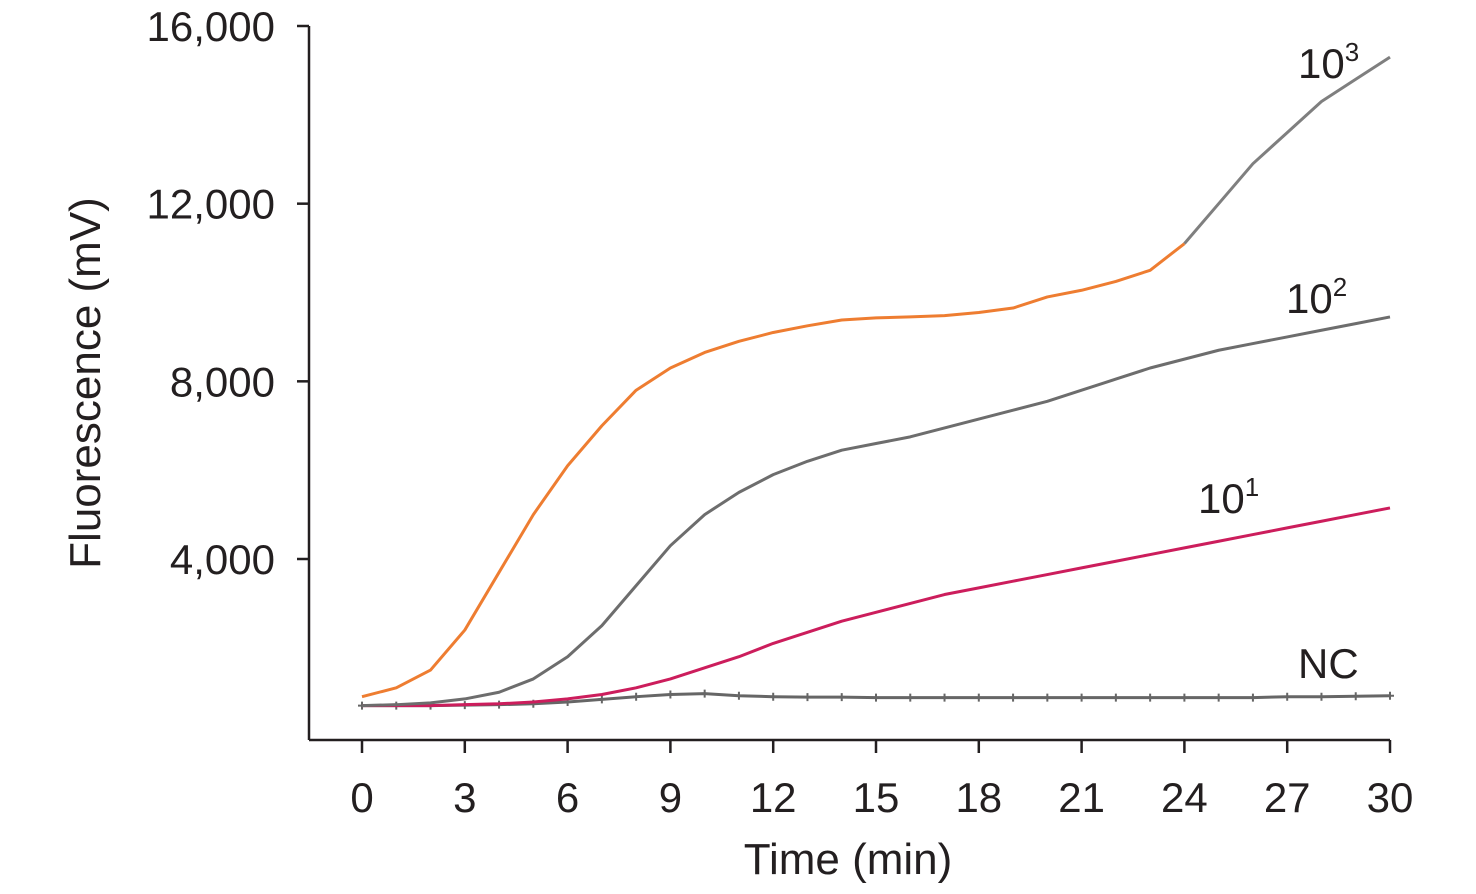  I want to click on x-tick-label: 12, so click(773, 797).